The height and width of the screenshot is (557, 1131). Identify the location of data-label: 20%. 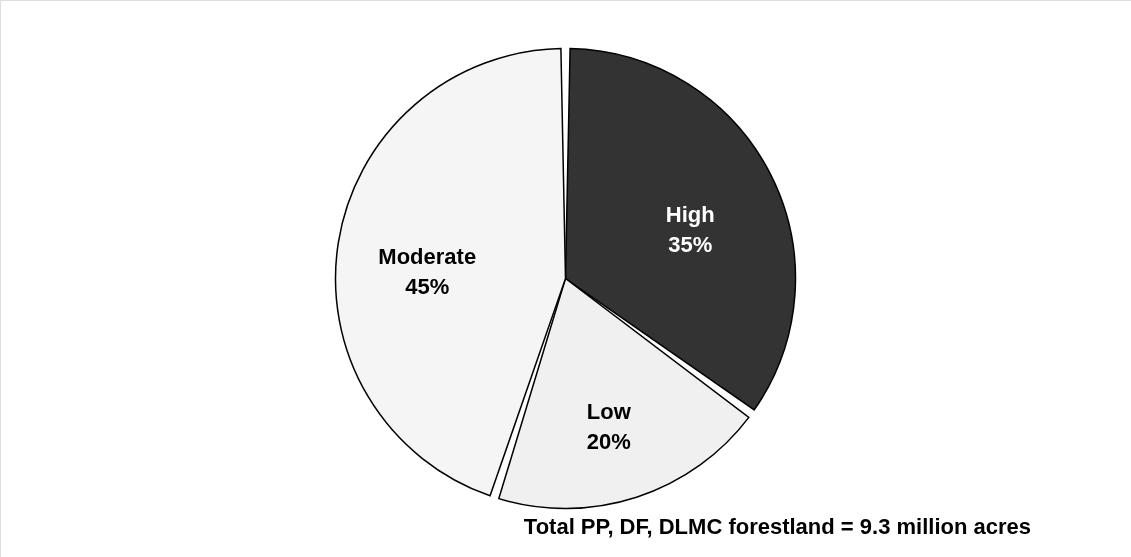
(608, 441).